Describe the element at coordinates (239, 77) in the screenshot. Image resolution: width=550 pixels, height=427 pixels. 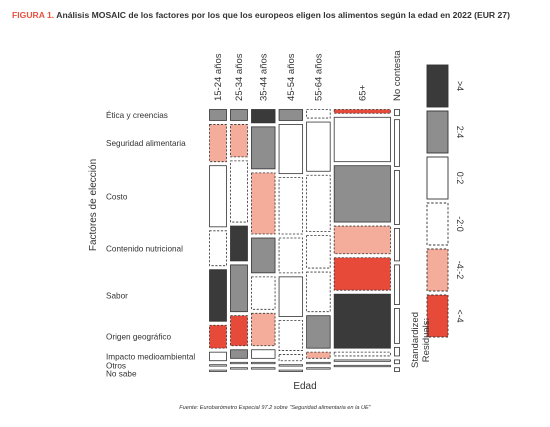
I see `age-label-25-34-anos: 25-34 años` at that location.